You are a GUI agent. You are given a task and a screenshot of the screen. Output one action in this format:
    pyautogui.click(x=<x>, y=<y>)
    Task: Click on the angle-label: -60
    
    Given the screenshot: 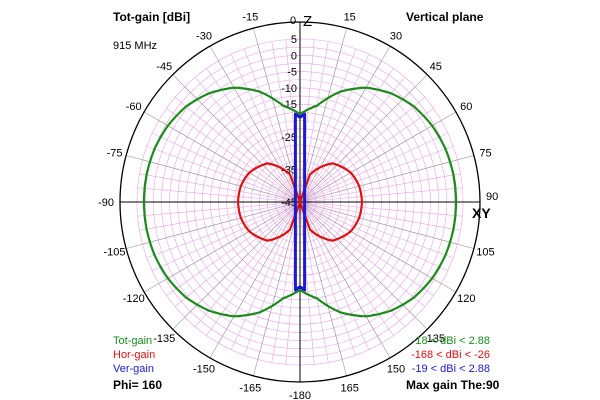 What is the action you would take?
    pyautogui.click(x=134, y=107)
    